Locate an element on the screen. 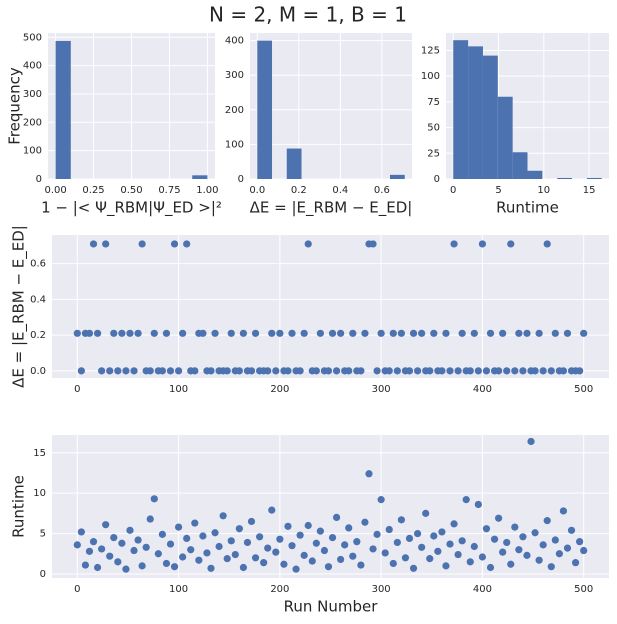  y-axis-label: Frequency is located at coordinates (15, 106).